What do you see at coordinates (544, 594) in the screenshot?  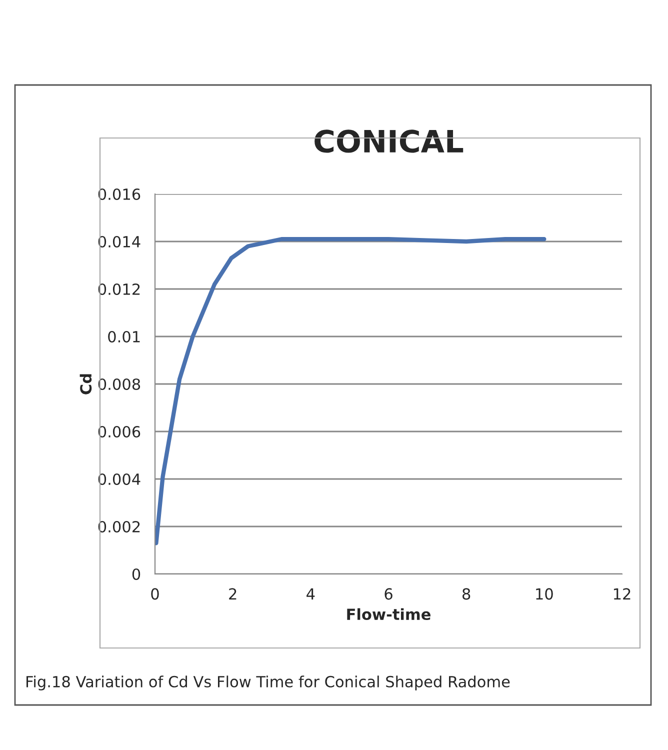 I see `x-tick-label: 10` at bounding box center [544, 594].